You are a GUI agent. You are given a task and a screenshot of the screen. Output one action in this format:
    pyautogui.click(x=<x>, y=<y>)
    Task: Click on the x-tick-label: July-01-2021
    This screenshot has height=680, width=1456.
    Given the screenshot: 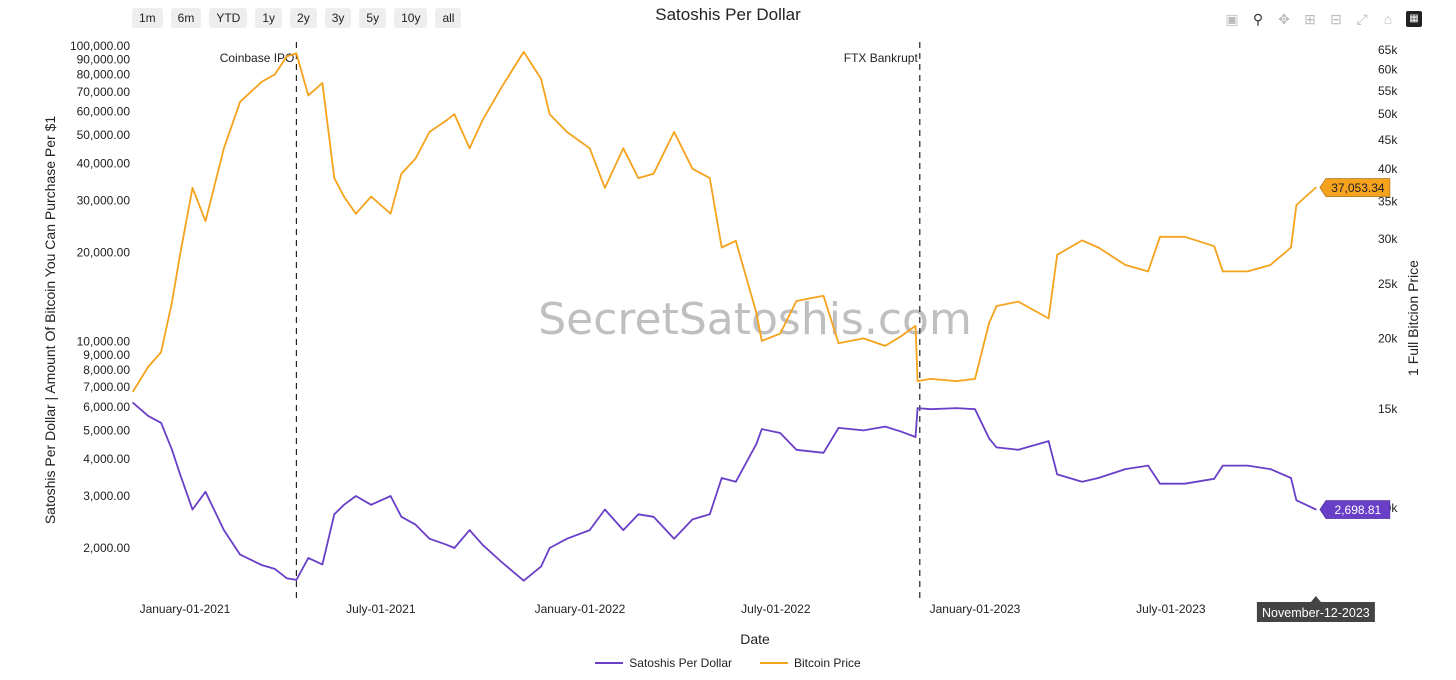 What is the action you would take?
    pyautogui.click(x=381, y=609)
    